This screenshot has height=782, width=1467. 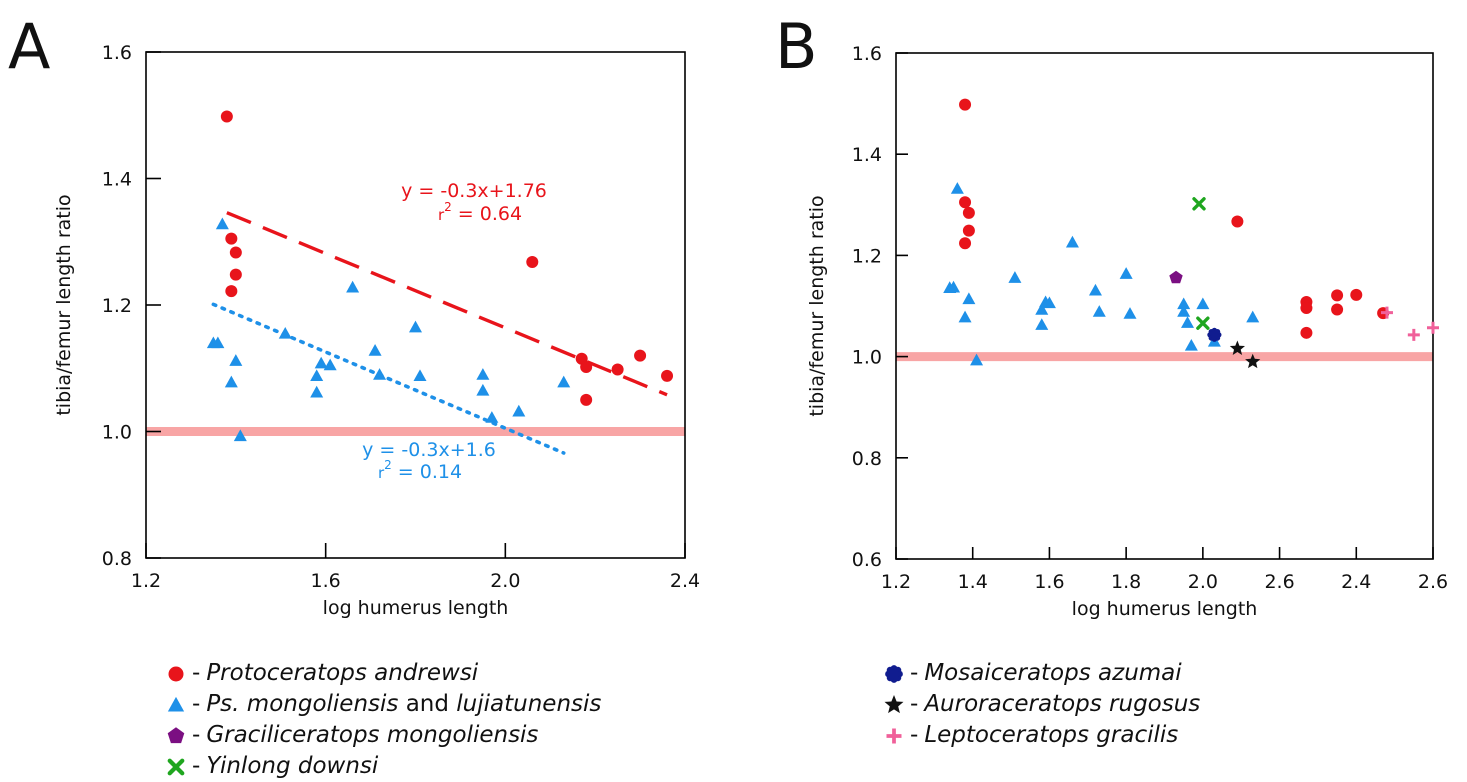 I want to click on legend-right-item: - Leptoceratops gracilis, so click(x=1040, y=735).